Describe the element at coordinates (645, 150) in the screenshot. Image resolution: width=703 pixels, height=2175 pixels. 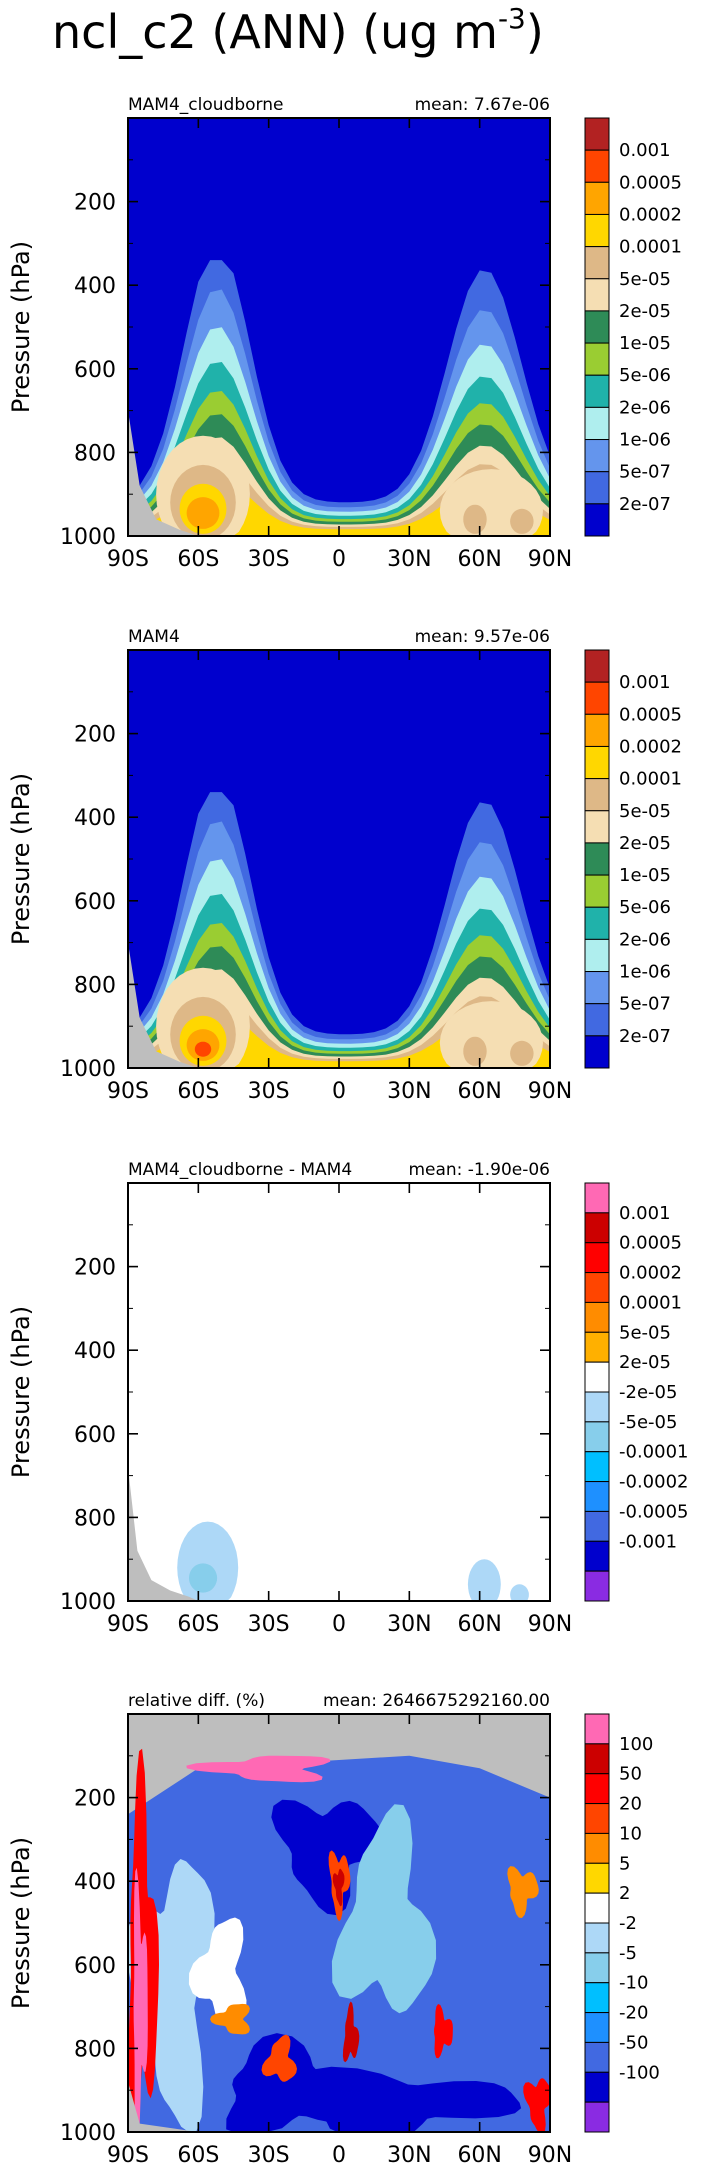
I see `colorbar-label: 0.001` at that location.